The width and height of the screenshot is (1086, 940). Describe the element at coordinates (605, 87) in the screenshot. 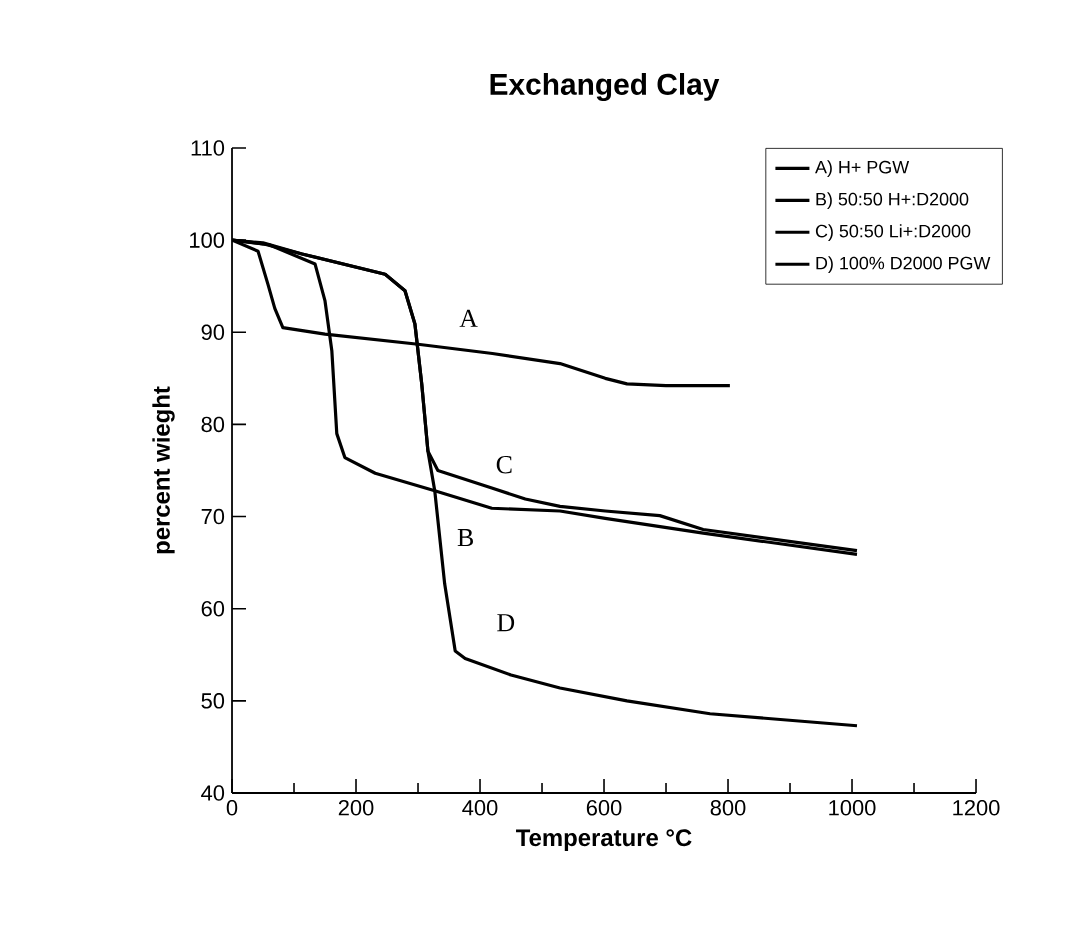

I see `chart-title: Exchanged Clay` at that location.